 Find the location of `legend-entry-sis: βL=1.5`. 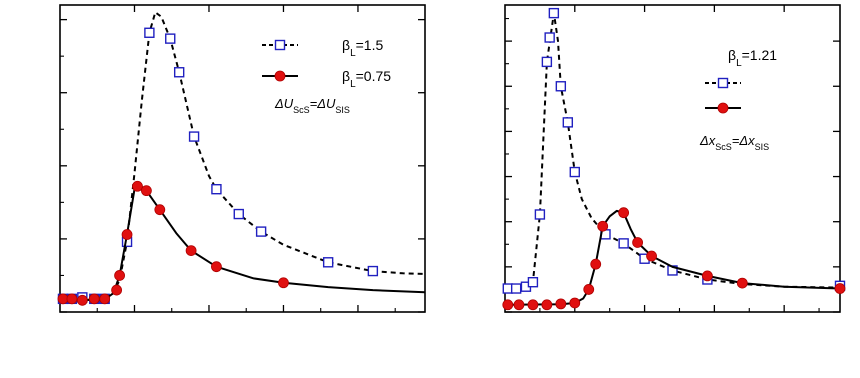

legend-entry-sis: βL=1.5 is located at coordinates (322, 48).